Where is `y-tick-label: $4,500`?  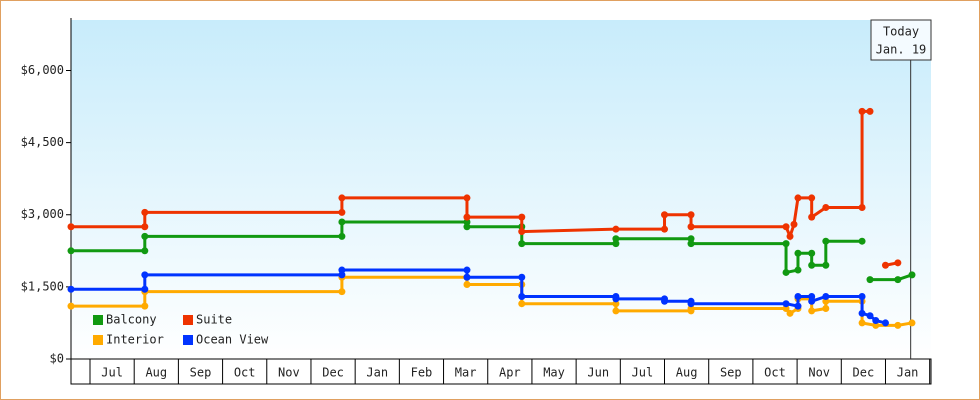 y-tick-label: $4,500 is located at coordinates (42, 142).